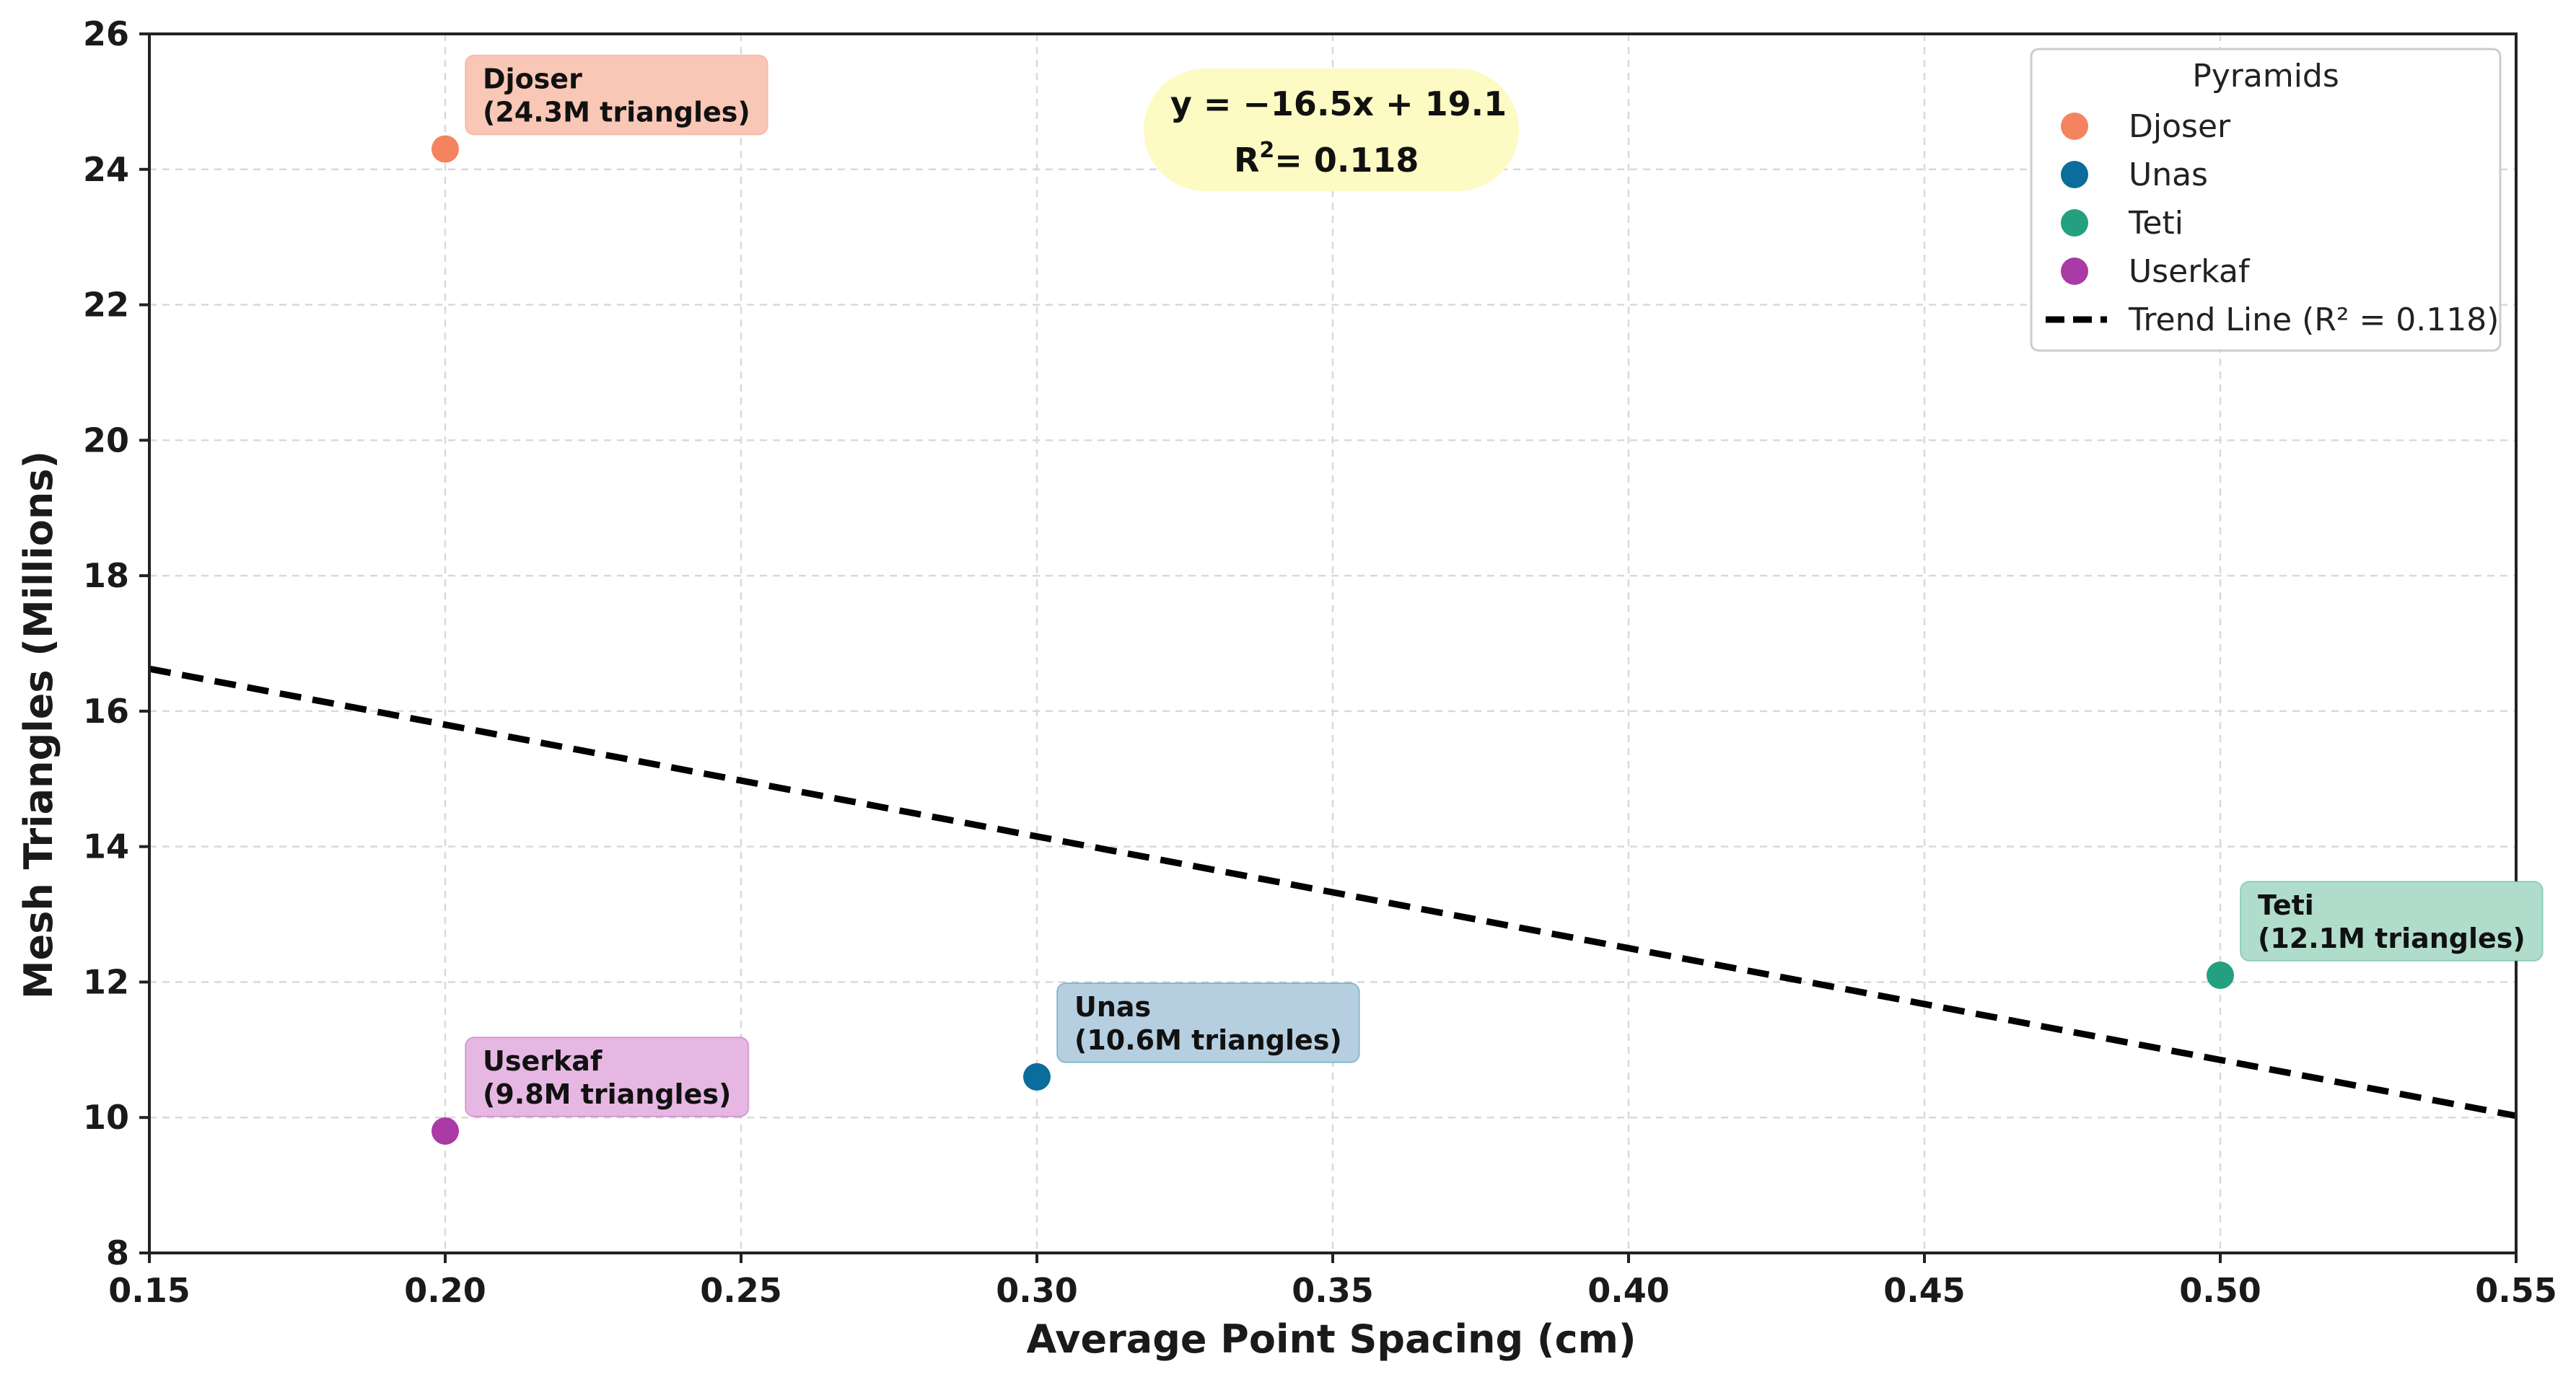 The image size is (2576, 1390). I want to click on y-tick-label: 12, so click(106, 981).